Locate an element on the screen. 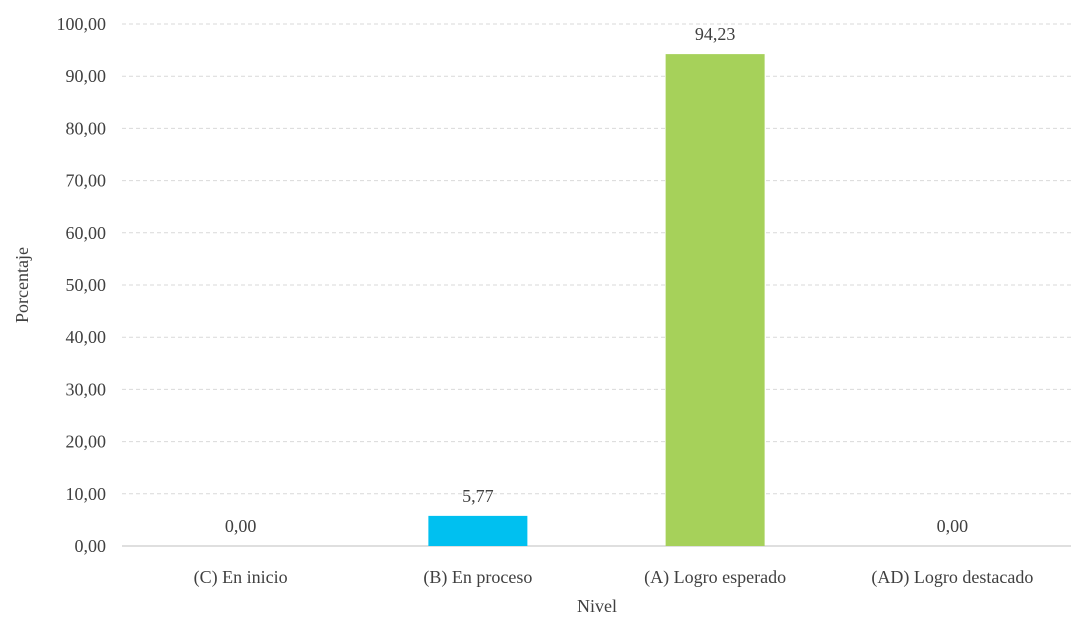 The height and width of the screenshot is (618, 1081). y-tick-label: 90,00 is located at coordinates (86, 76).